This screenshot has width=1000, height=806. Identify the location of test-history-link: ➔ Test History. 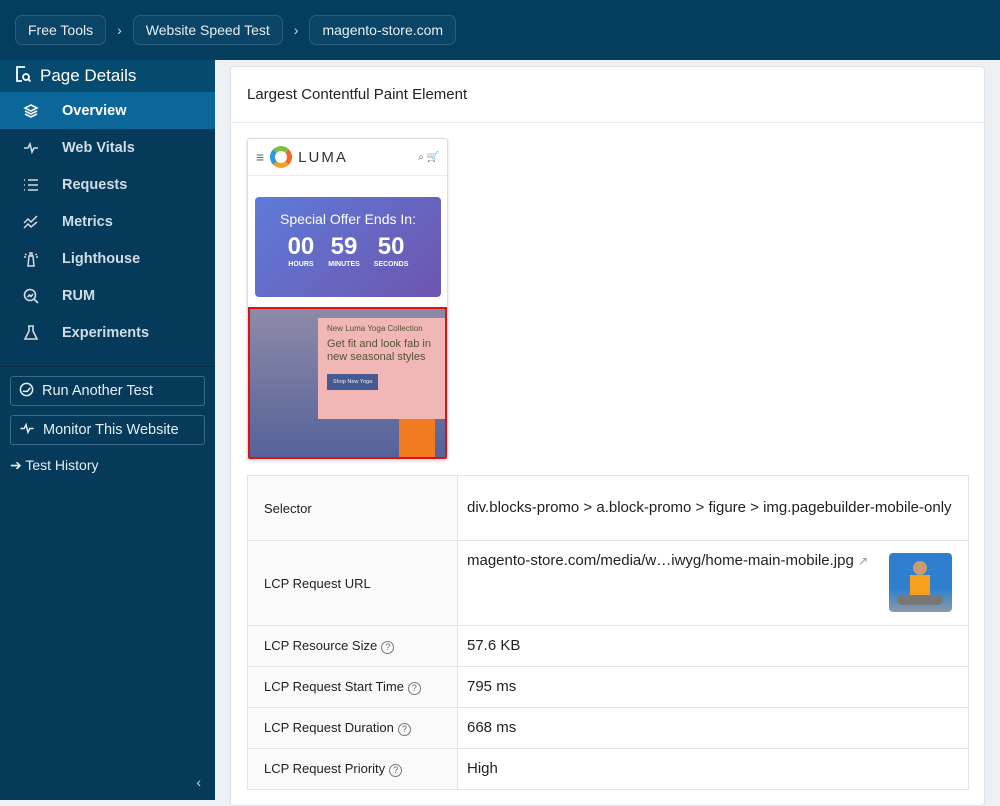
(54, 465).